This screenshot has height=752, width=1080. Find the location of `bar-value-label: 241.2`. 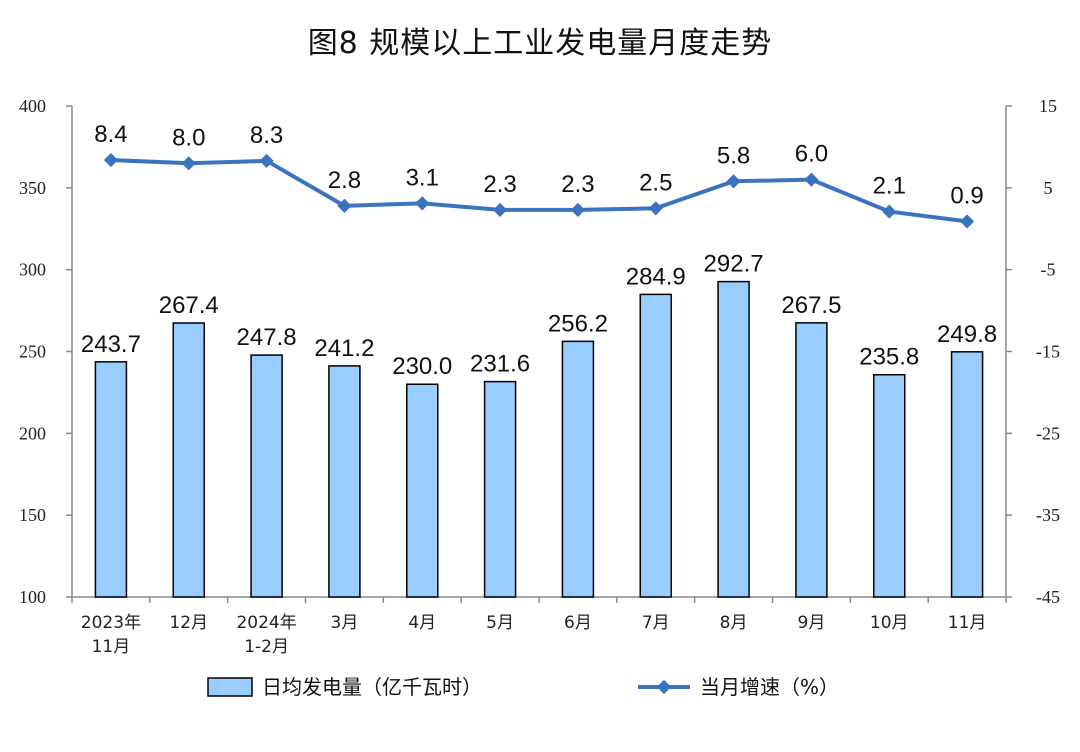

bar-value-label: 241.2 is located at coordinates (344, 348).